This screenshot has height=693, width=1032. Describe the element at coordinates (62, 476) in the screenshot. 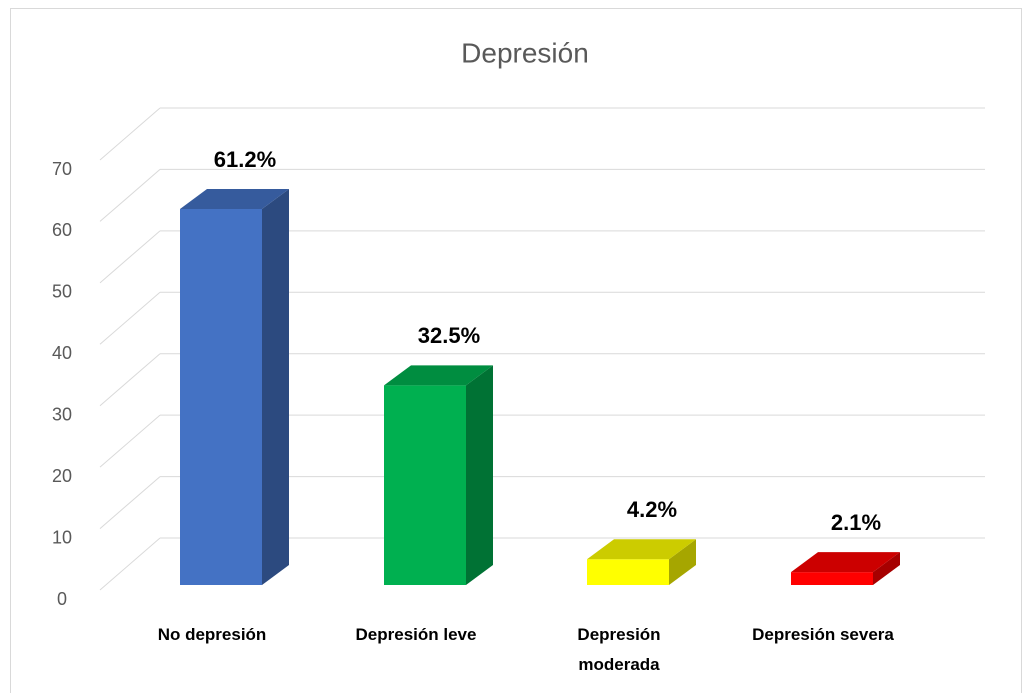

I see `y-tick-label: 20` at that location.